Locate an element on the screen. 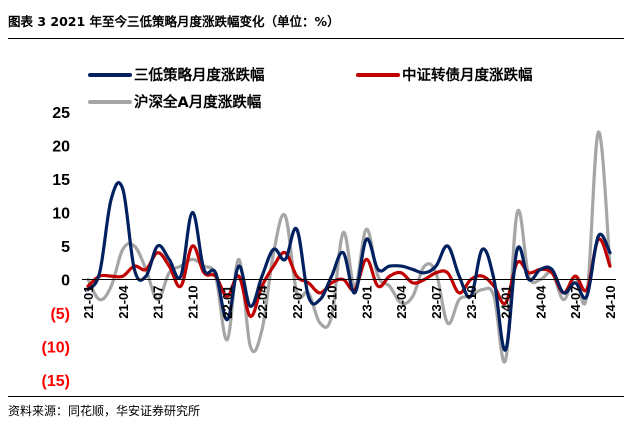 Image resolution: width=632 pixels, height=424 pixels. x-tick-label: 24-04 is located at coordinates (540, 302).